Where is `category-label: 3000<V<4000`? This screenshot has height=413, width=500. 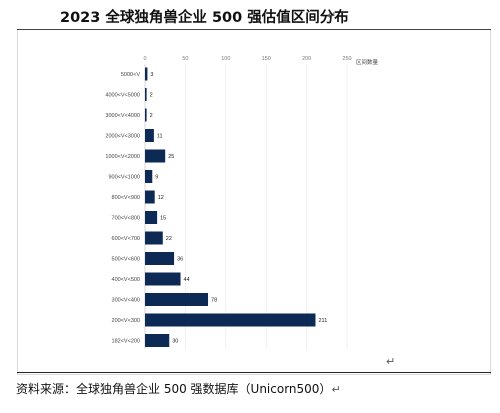
category-label: 3000<V<4000 is located at coordinates (122, 116).